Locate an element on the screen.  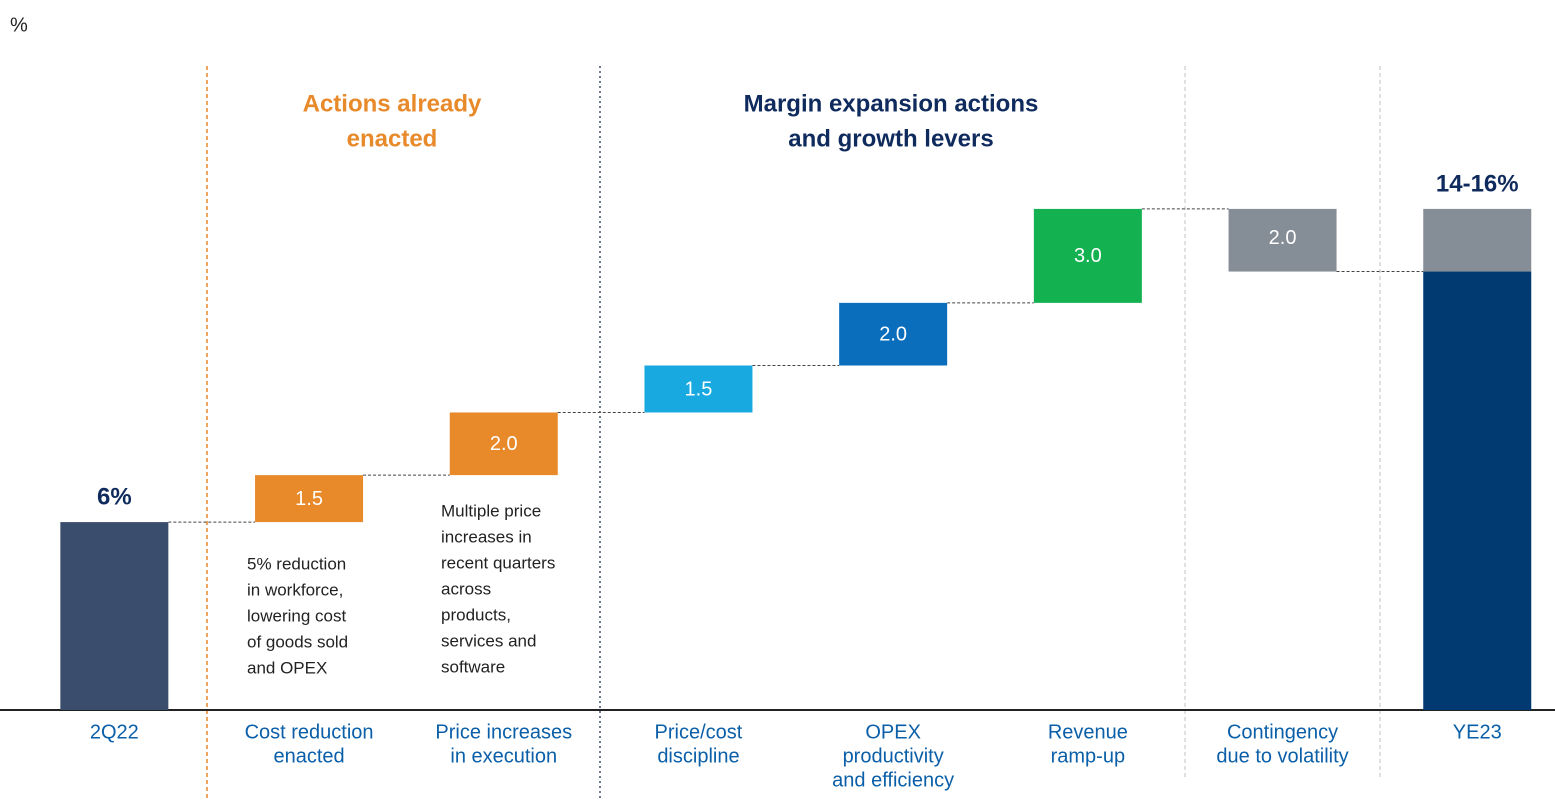
section-header: and growth levers is located at coordinates (890, 138).